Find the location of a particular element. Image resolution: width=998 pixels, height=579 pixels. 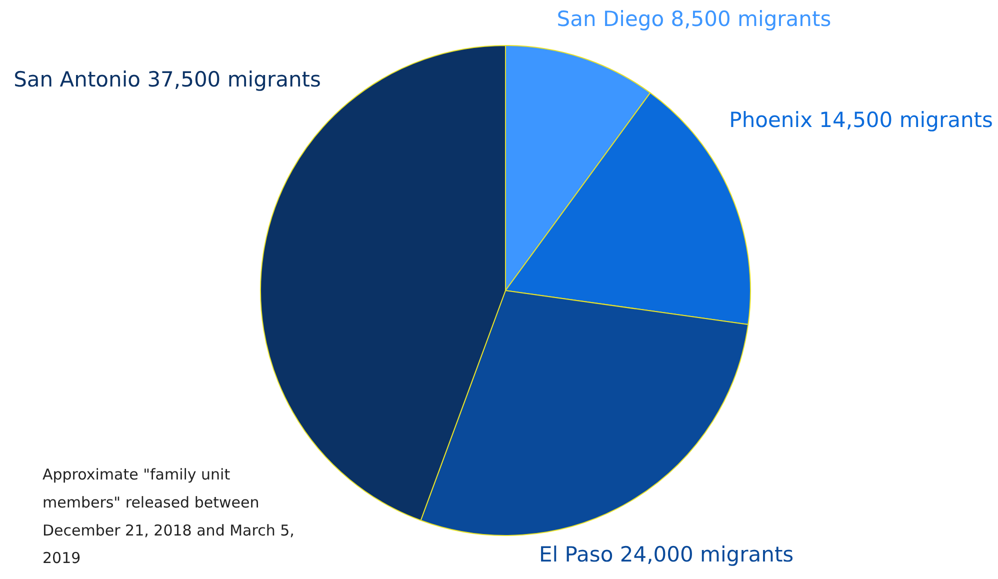

slice-label: Phoenix 14,500 migrants is located at coordinates (861, 120).